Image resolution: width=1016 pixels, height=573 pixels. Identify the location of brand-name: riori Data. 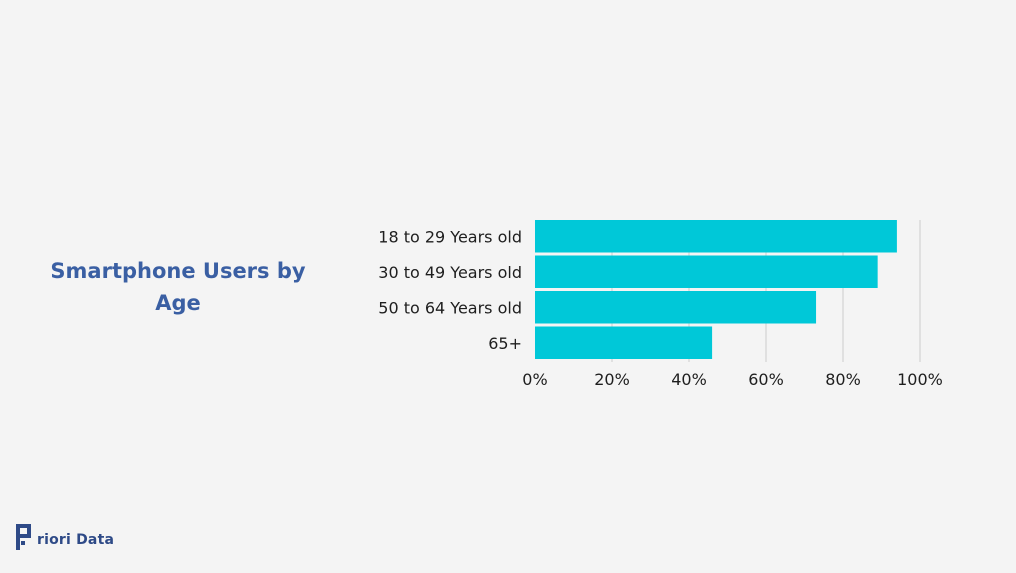
(76, 539).